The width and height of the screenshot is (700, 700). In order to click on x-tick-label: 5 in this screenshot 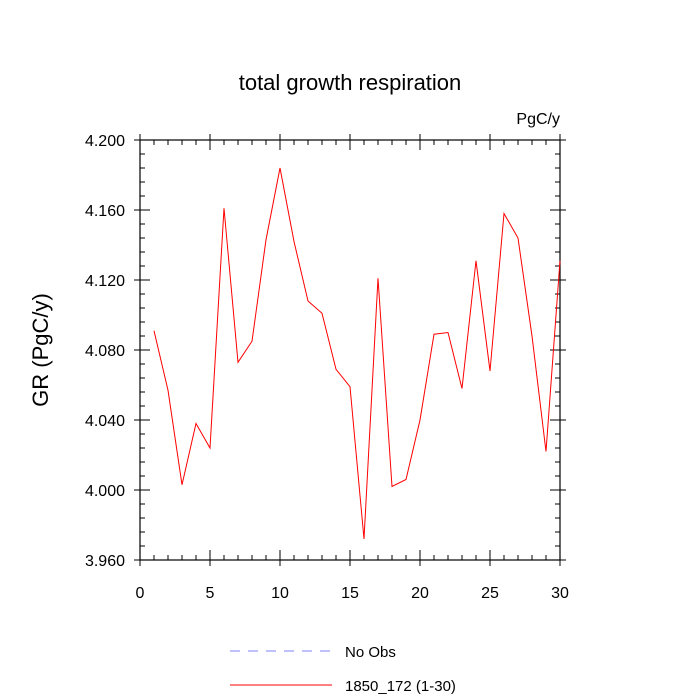, I will do `click(210, 593)`.